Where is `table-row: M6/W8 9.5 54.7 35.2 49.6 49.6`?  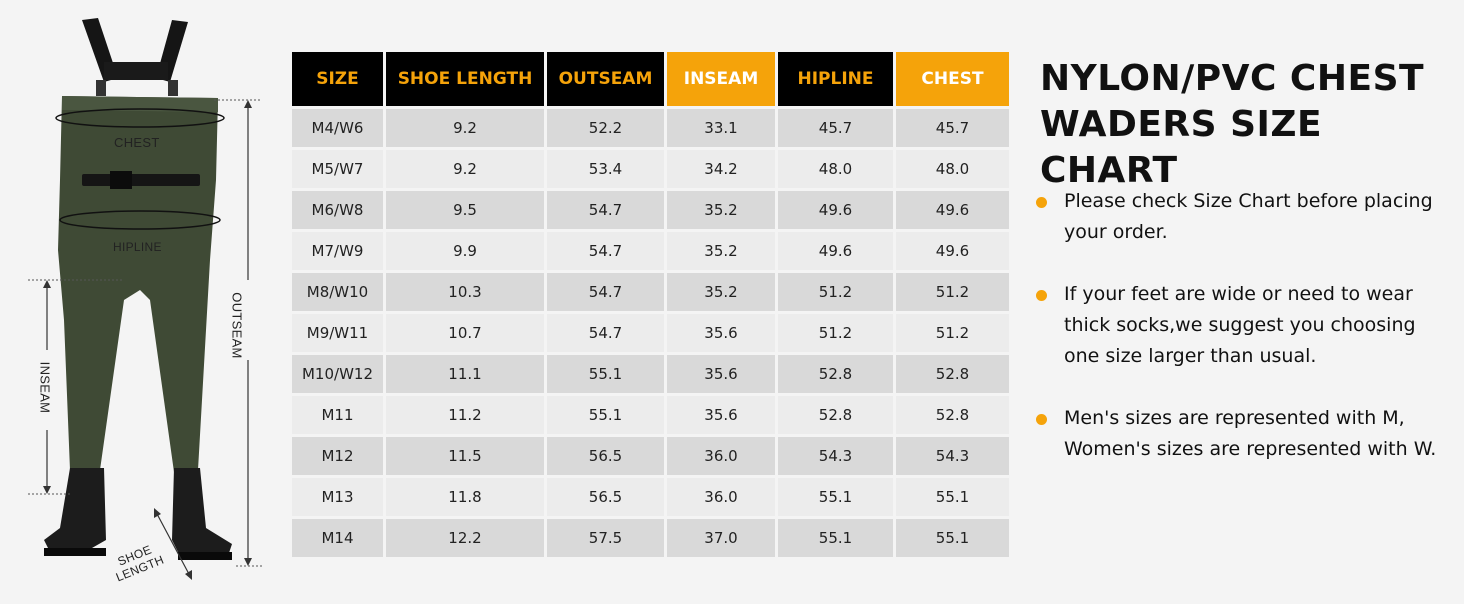 table-row: M6/W8 9.5 54.7 35.2 49.6 49.6 is located at coordinates (650, 210).